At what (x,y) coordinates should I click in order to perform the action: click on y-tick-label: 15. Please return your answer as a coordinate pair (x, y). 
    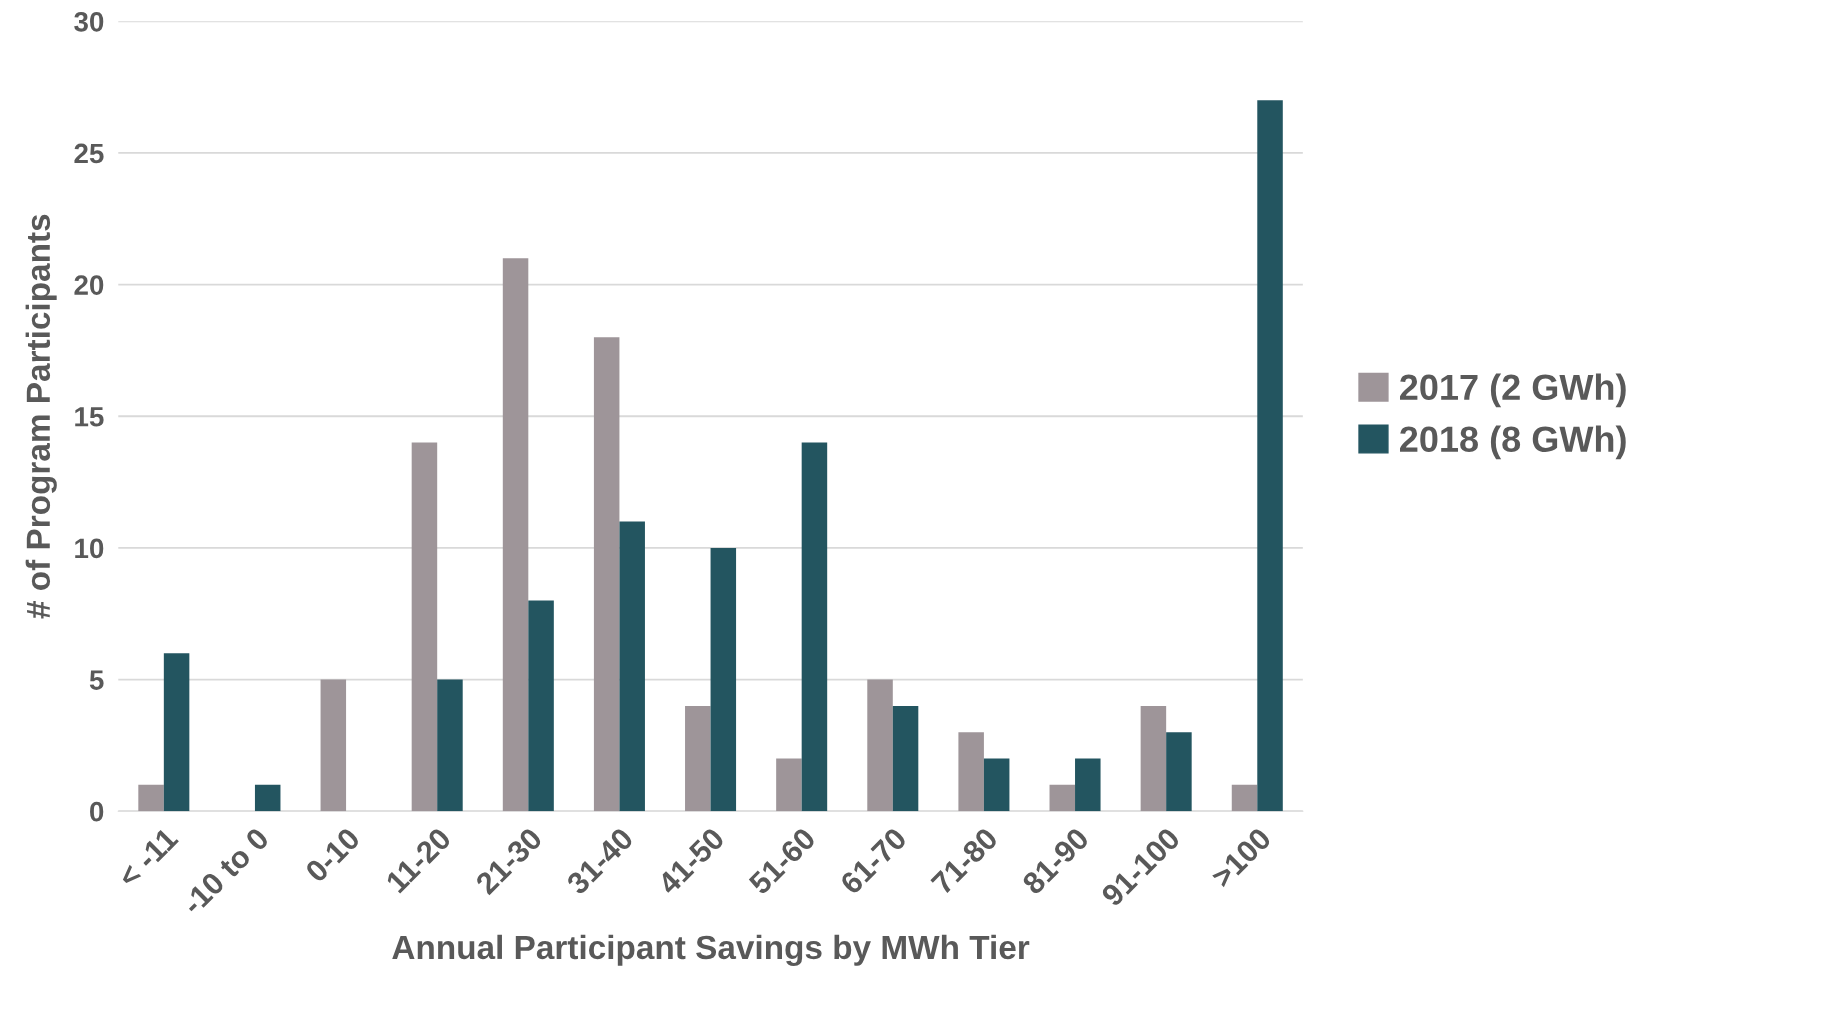
    Looking at the image, I should click on (89, 417).